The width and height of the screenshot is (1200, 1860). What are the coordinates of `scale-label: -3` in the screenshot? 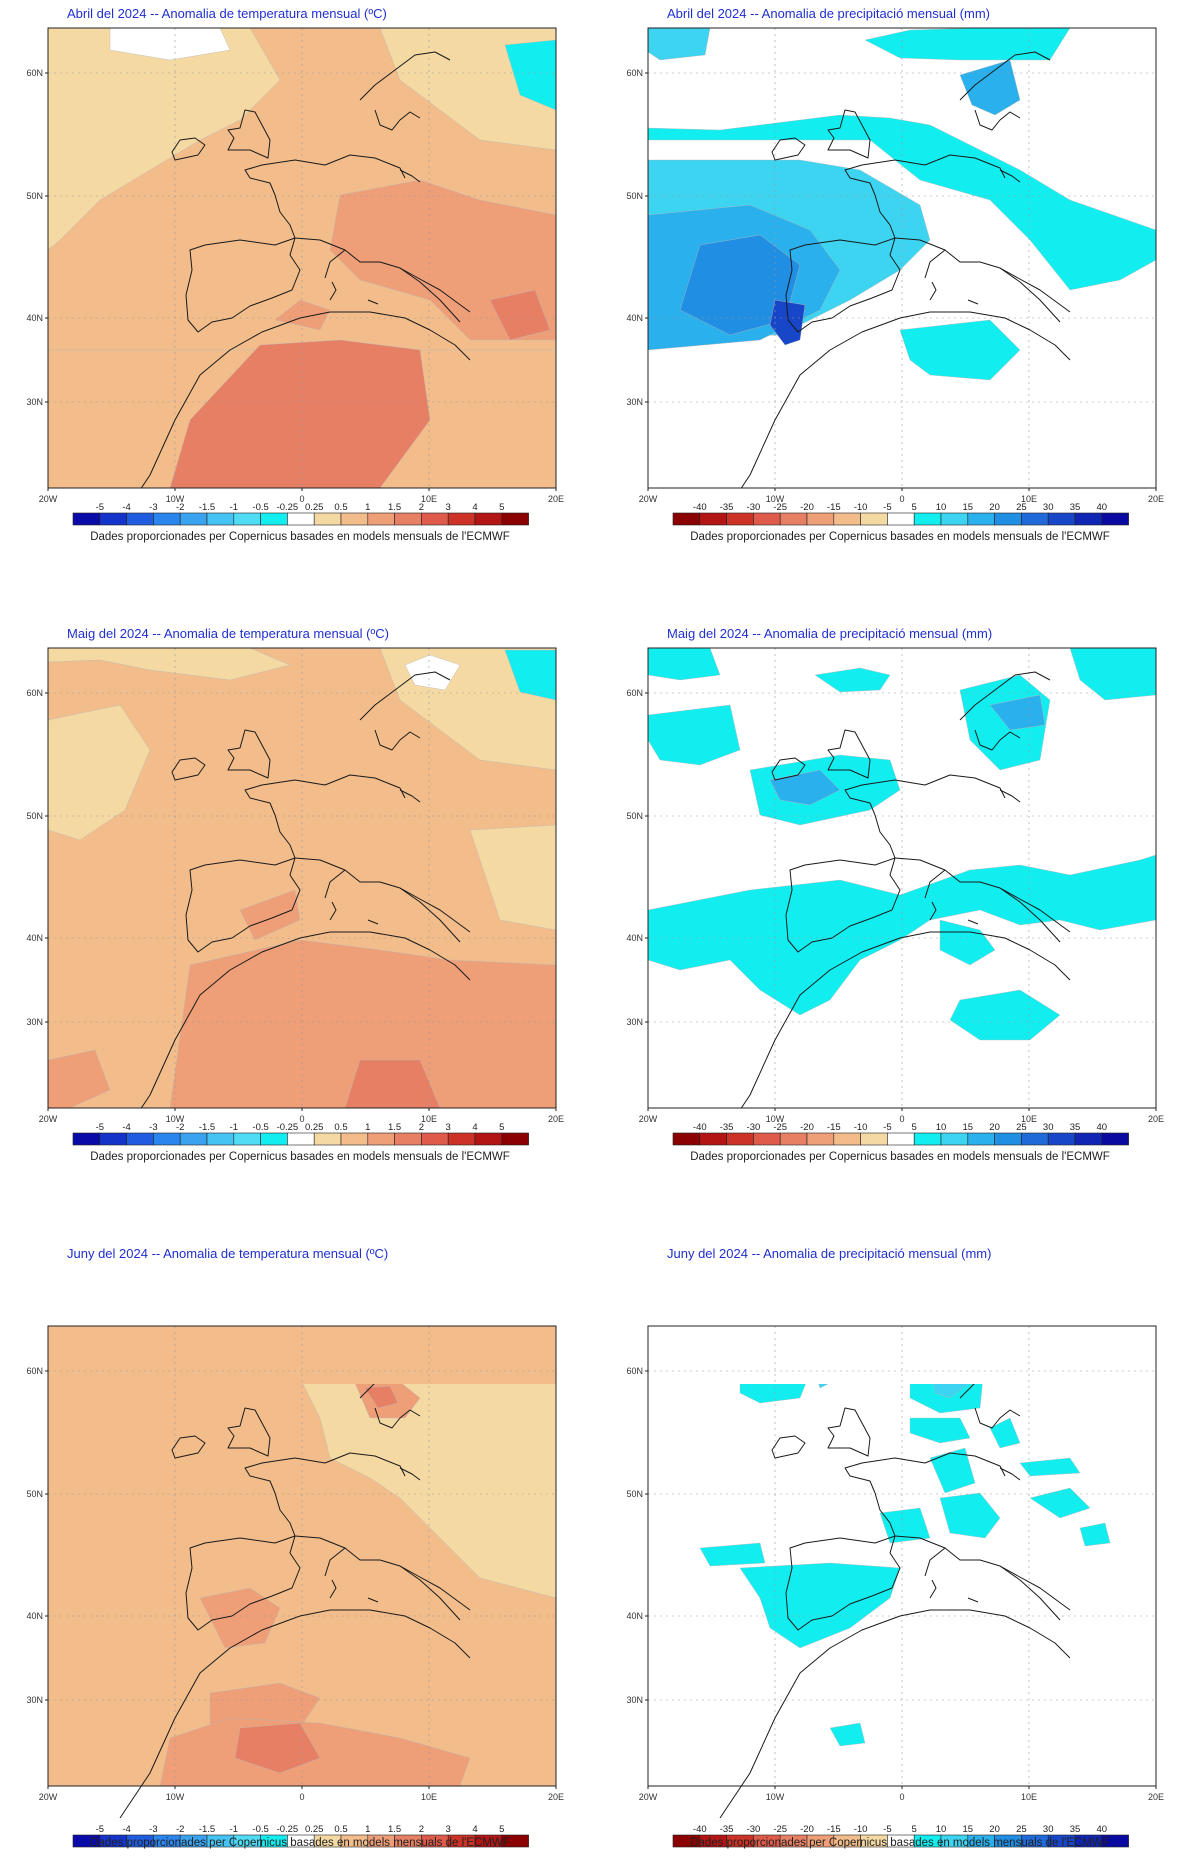 It's located at (153, 1829).